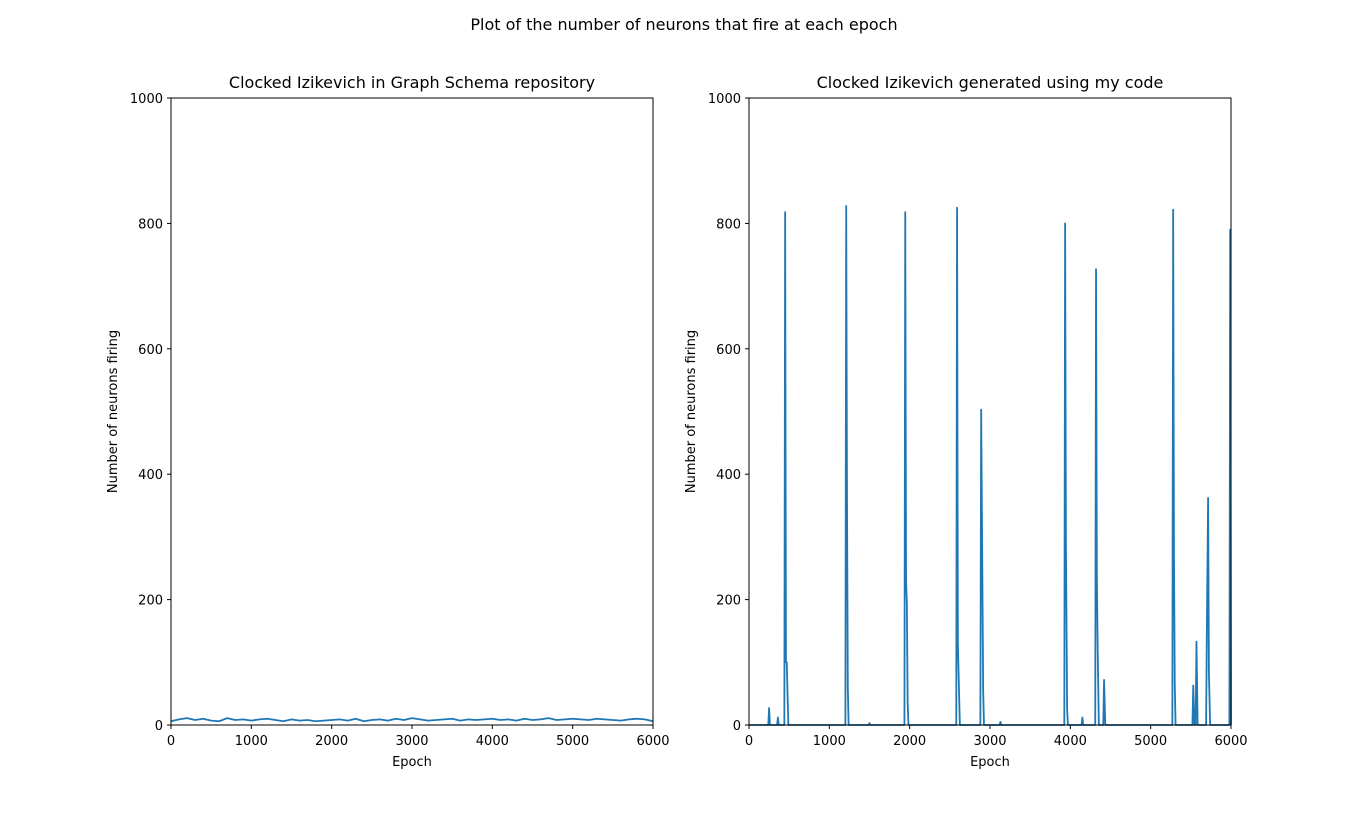  I want to click on data-line, so click(412, 720).